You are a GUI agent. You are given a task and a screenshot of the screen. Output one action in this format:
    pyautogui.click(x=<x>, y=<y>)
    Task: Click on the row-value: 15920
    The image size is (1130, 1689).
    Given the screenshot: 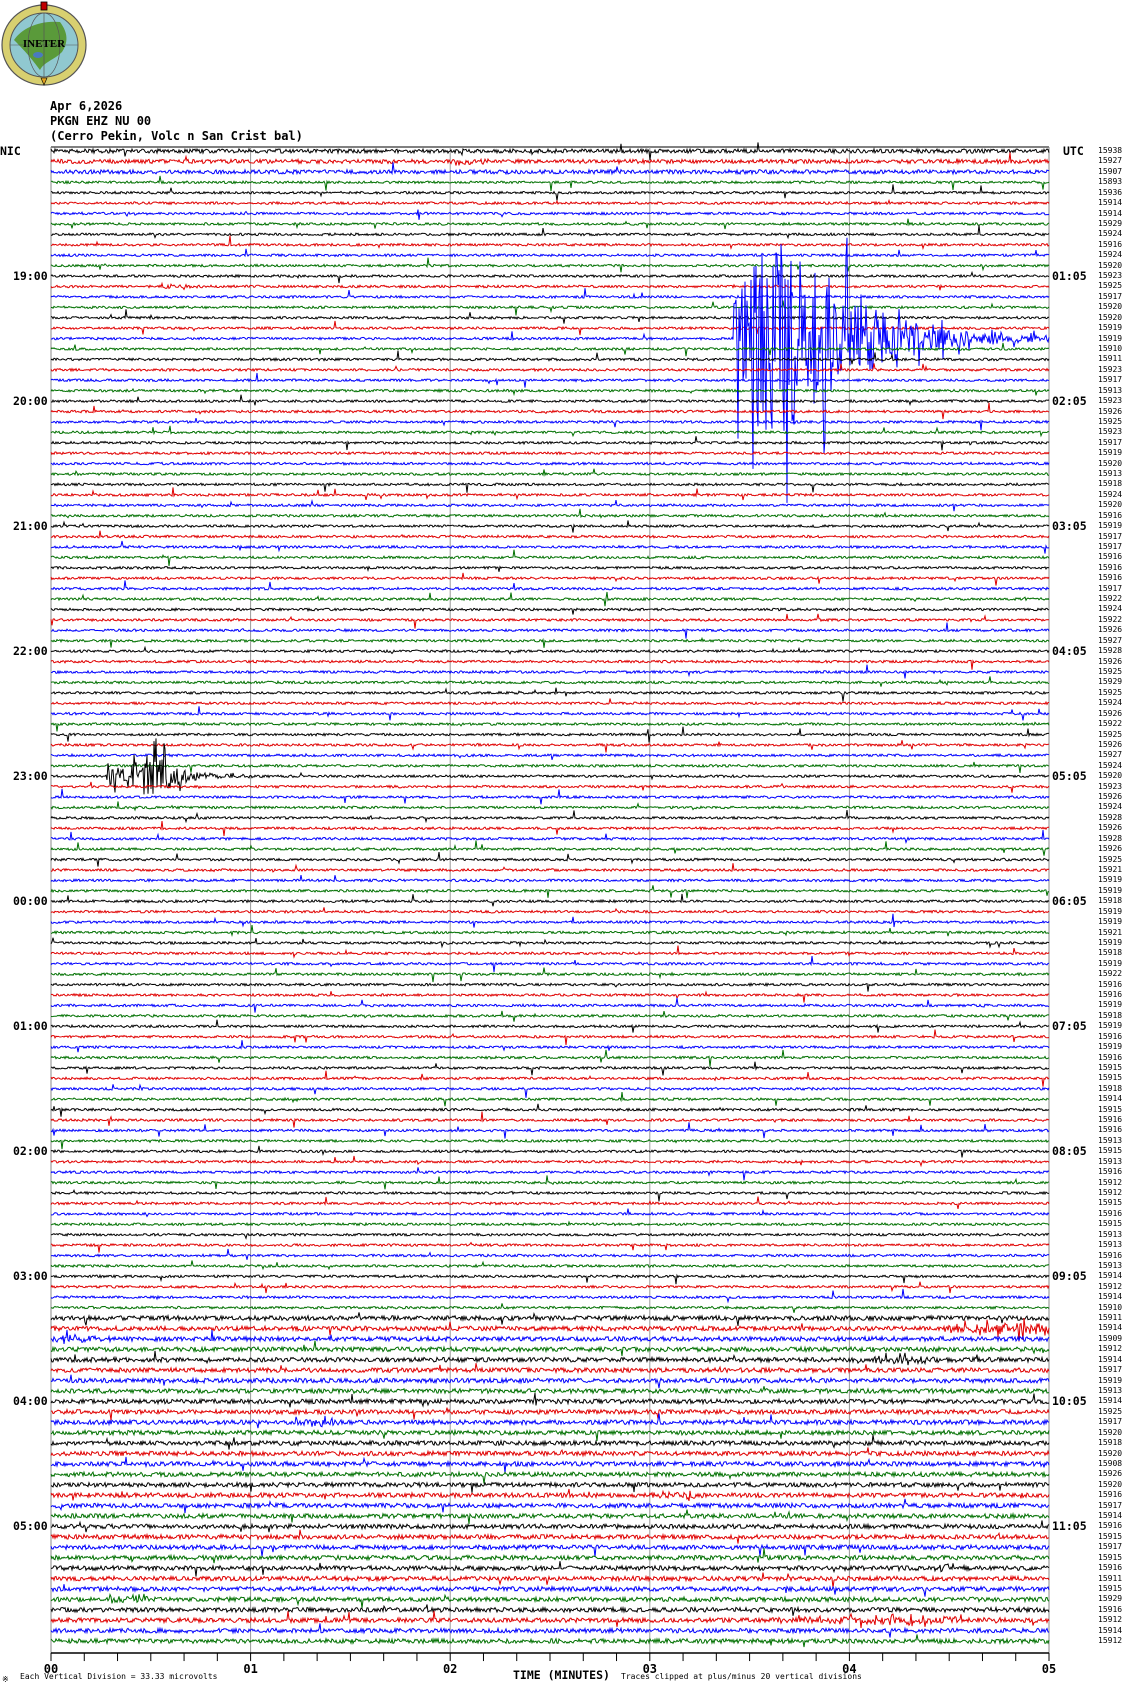 What is the action you would take?
    pyautogui.click(x=1110, y=776)
    